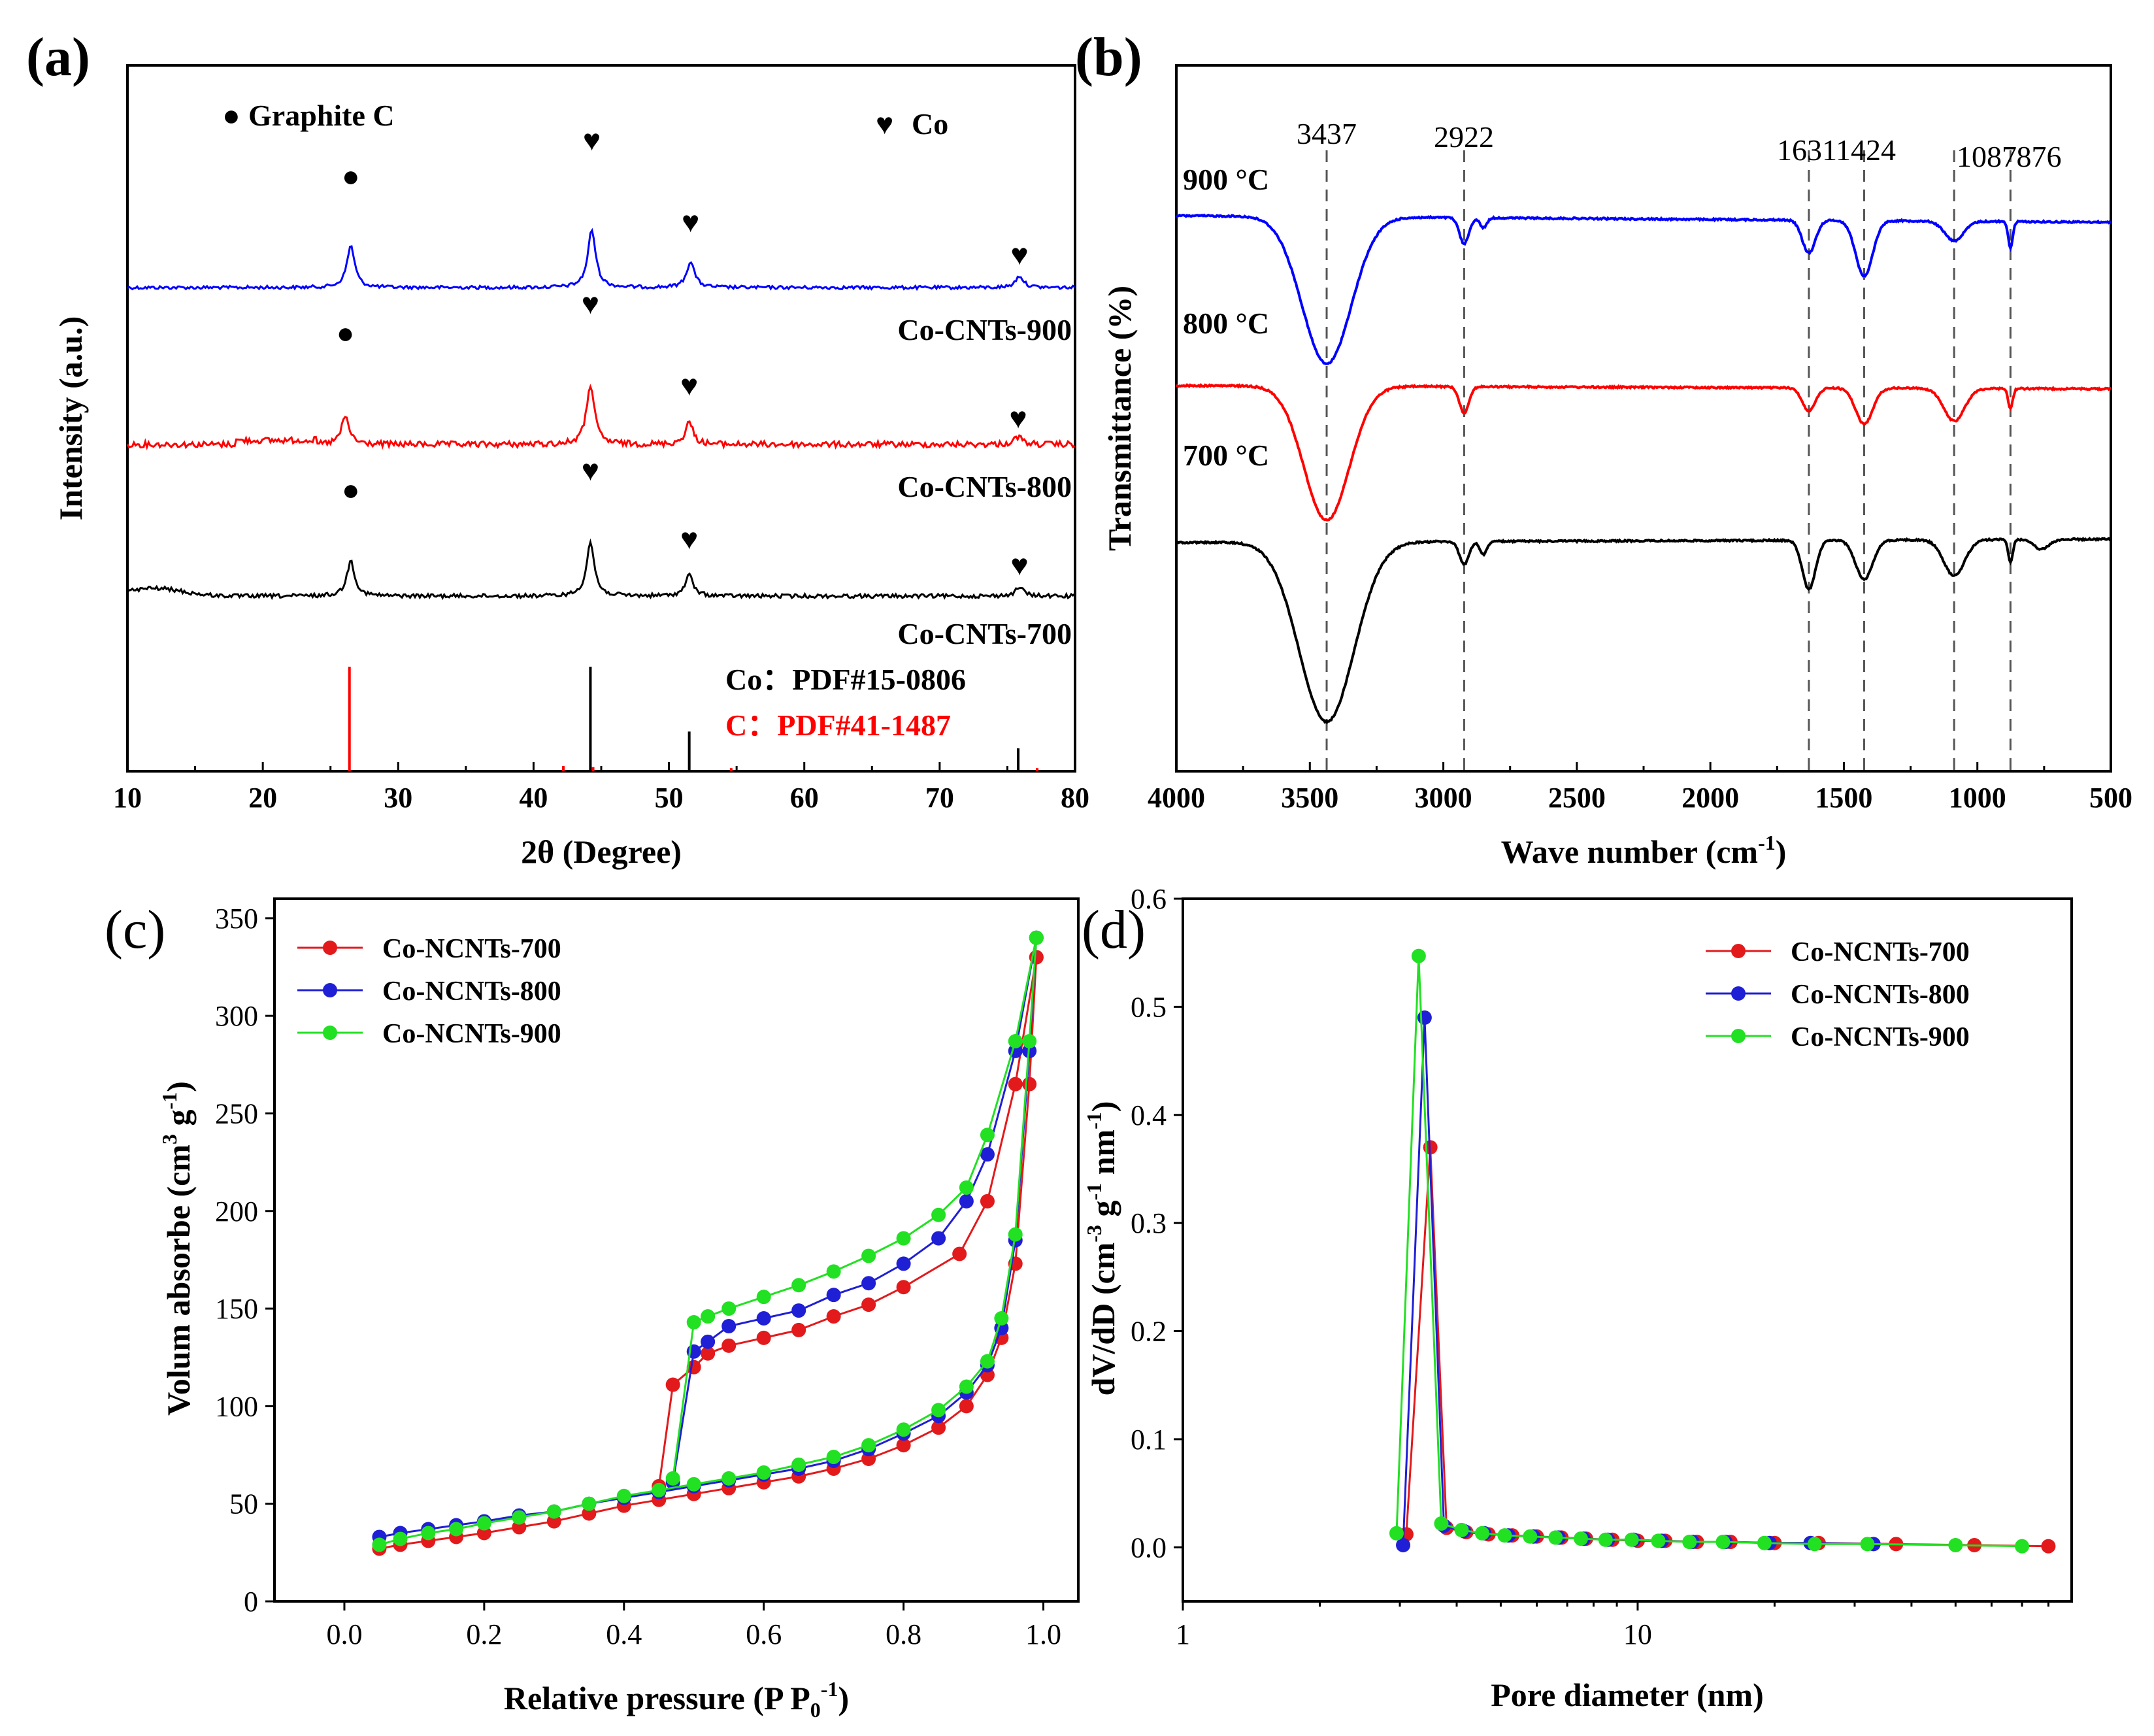  Describe the element at coordinates (1226, 179) in the screenshot. I see `series-label-900c: 900 °C` at that location.